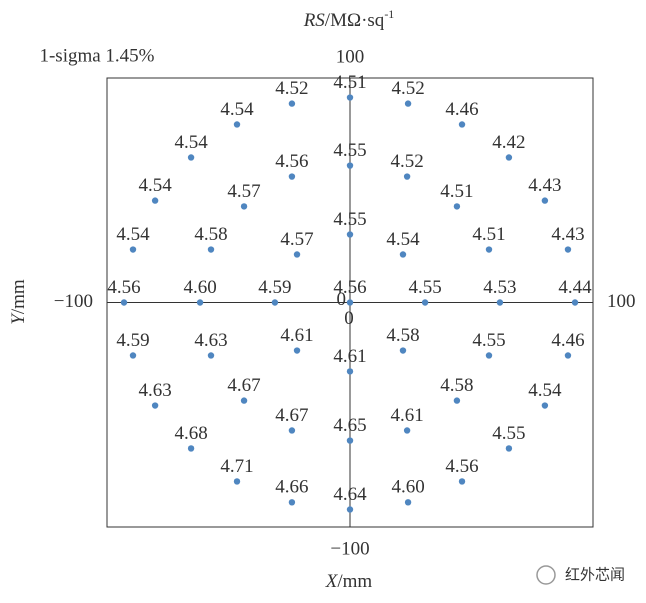 The width and height of the screenshot is (646, 603). I want to click on title-unit: /MΩ·sq, so click(355, 20).